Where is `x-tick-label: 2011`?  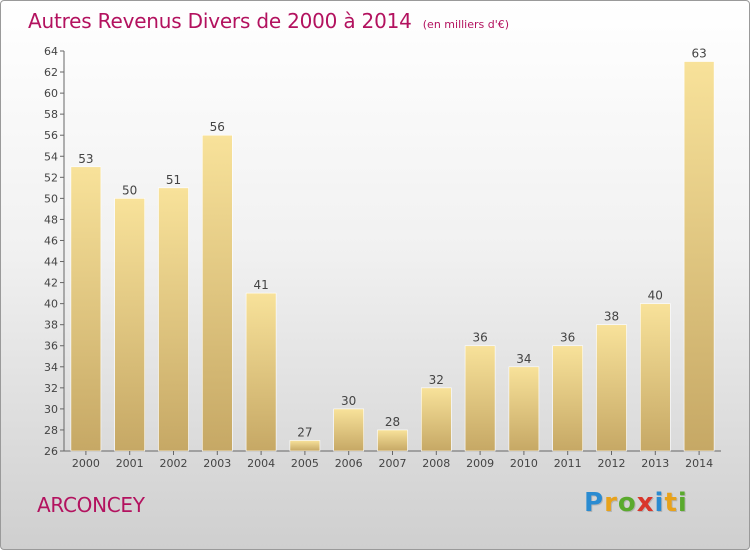
x-tick-label: 2011 is located at coordinates (568, 463).